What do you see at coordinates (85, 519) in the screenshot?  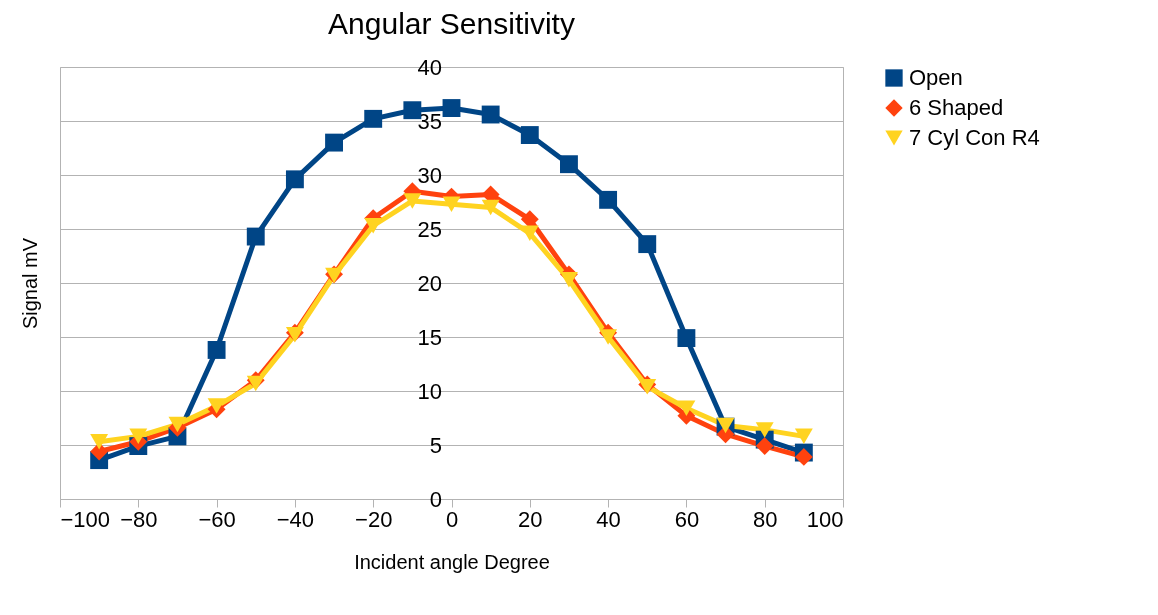 I see `x-tick-label: −100` at bounding box center [85, 519].